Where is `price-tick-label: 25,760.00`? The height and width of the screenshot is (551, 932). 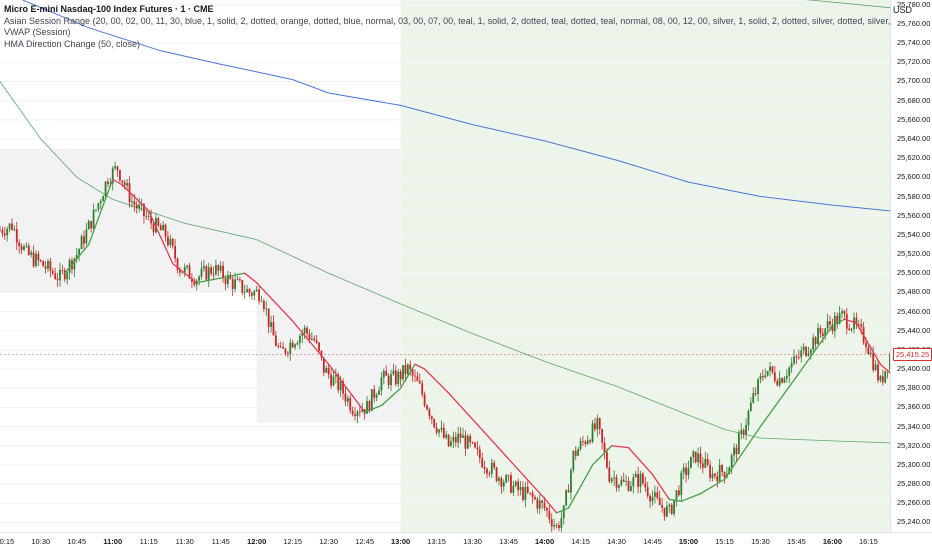 price-tick-label: 25,760.00 is located at coordinates (914, 23).